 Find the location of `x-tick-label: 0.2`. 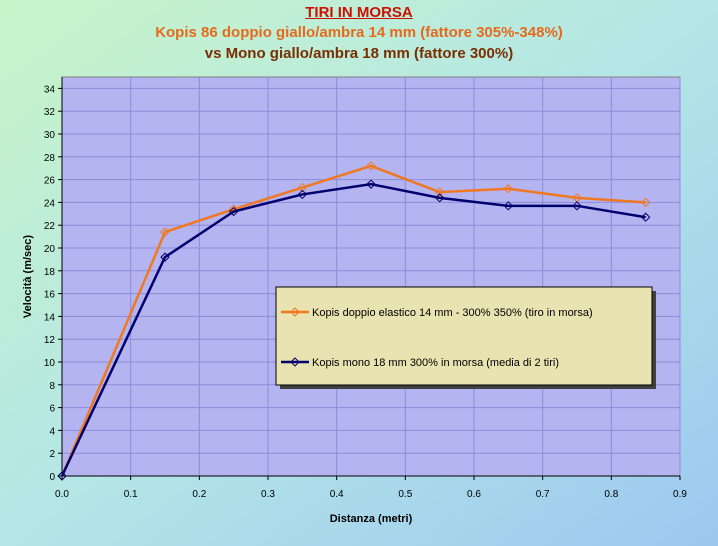

x-tick-label: 0.2 is located at coordinates (199, 494).